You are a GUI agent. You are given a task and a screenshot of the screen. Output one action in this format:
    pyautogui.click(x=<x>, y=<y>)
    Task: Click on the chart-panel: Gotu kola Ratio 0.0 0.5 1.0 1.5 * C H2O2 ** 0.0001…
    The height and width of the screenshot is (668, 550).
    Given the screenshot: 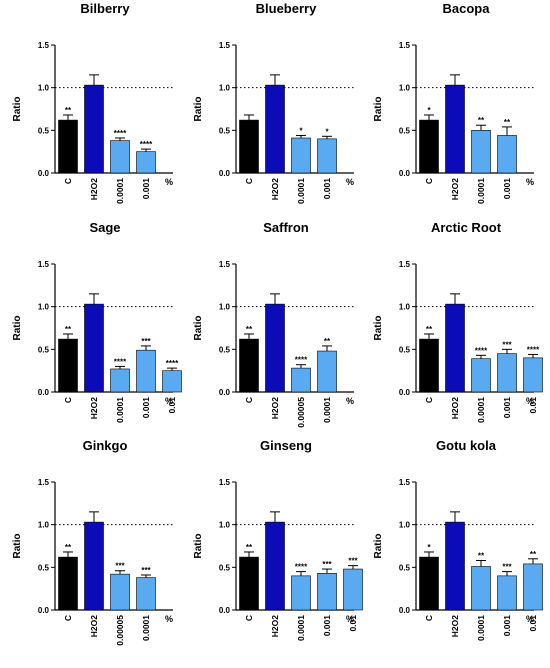 What is the action you would take?
    pyautogui.click(x=458, y=539)
    